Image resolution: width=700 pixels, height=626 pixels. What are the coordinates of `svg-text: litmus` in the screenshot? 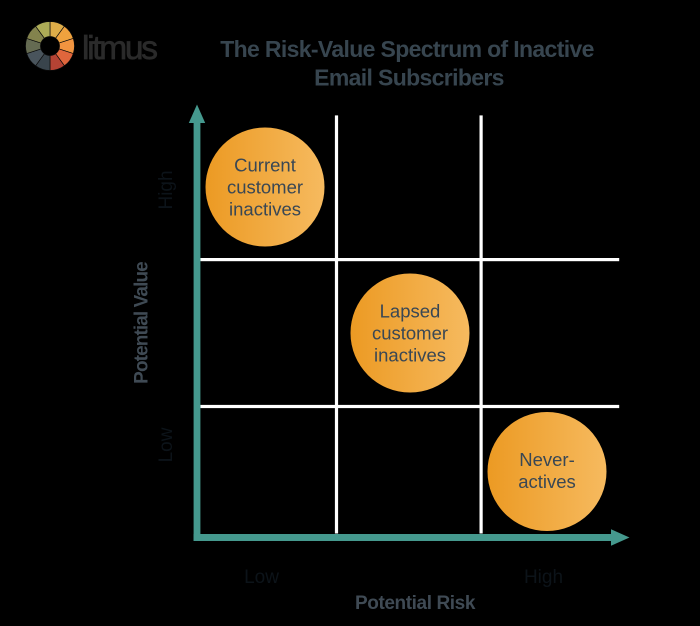 It's located at (119, 48).